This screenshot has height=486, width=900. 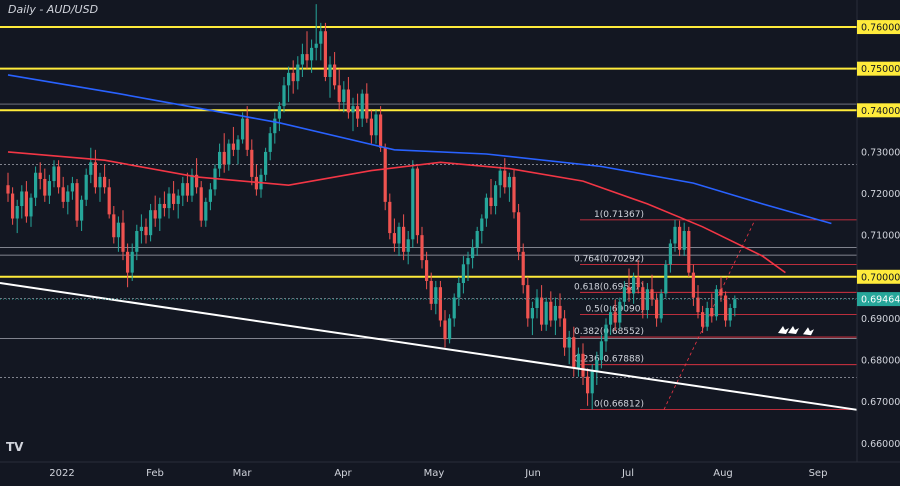 I want to click on y-tick-label: 0.66000, so click(x=880, y=444).